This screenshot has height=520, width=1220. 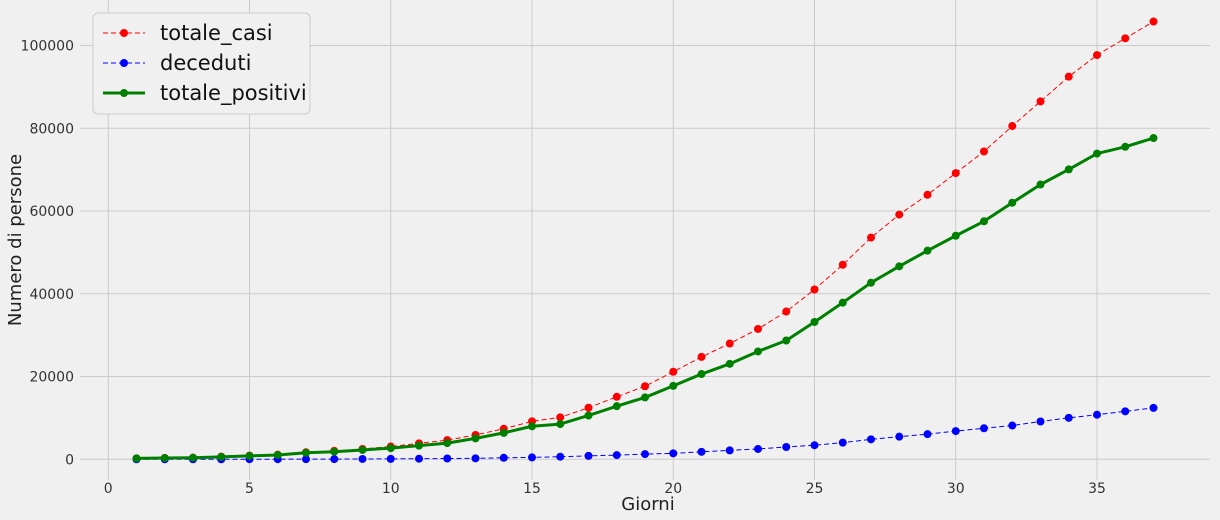 I want to click on x-tick-label: 10, so click(x=391, y=489).